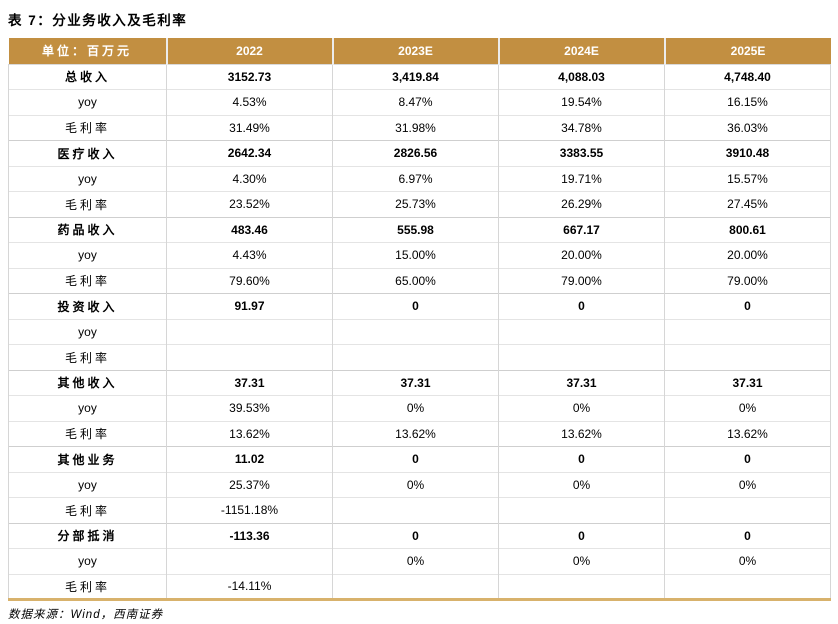 The width and height of the screenshot is (838, 624). What do you see at coordinates (415, 153) in the screenshot?
I see `cell-value: 2826.56` at bounding box center [415, 153].